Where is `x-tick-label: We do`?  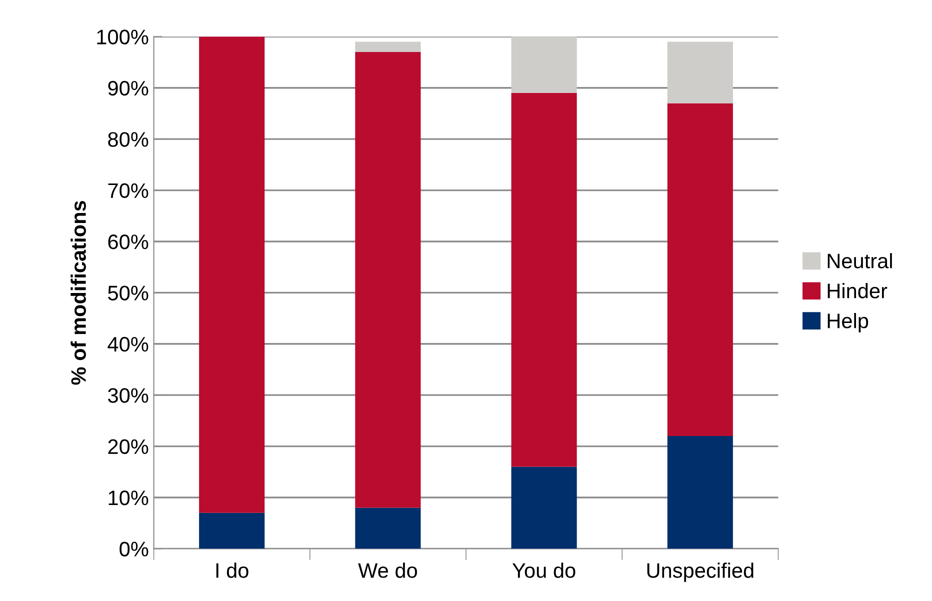 x-tick-label: We do is located at coordinates (387, 570).